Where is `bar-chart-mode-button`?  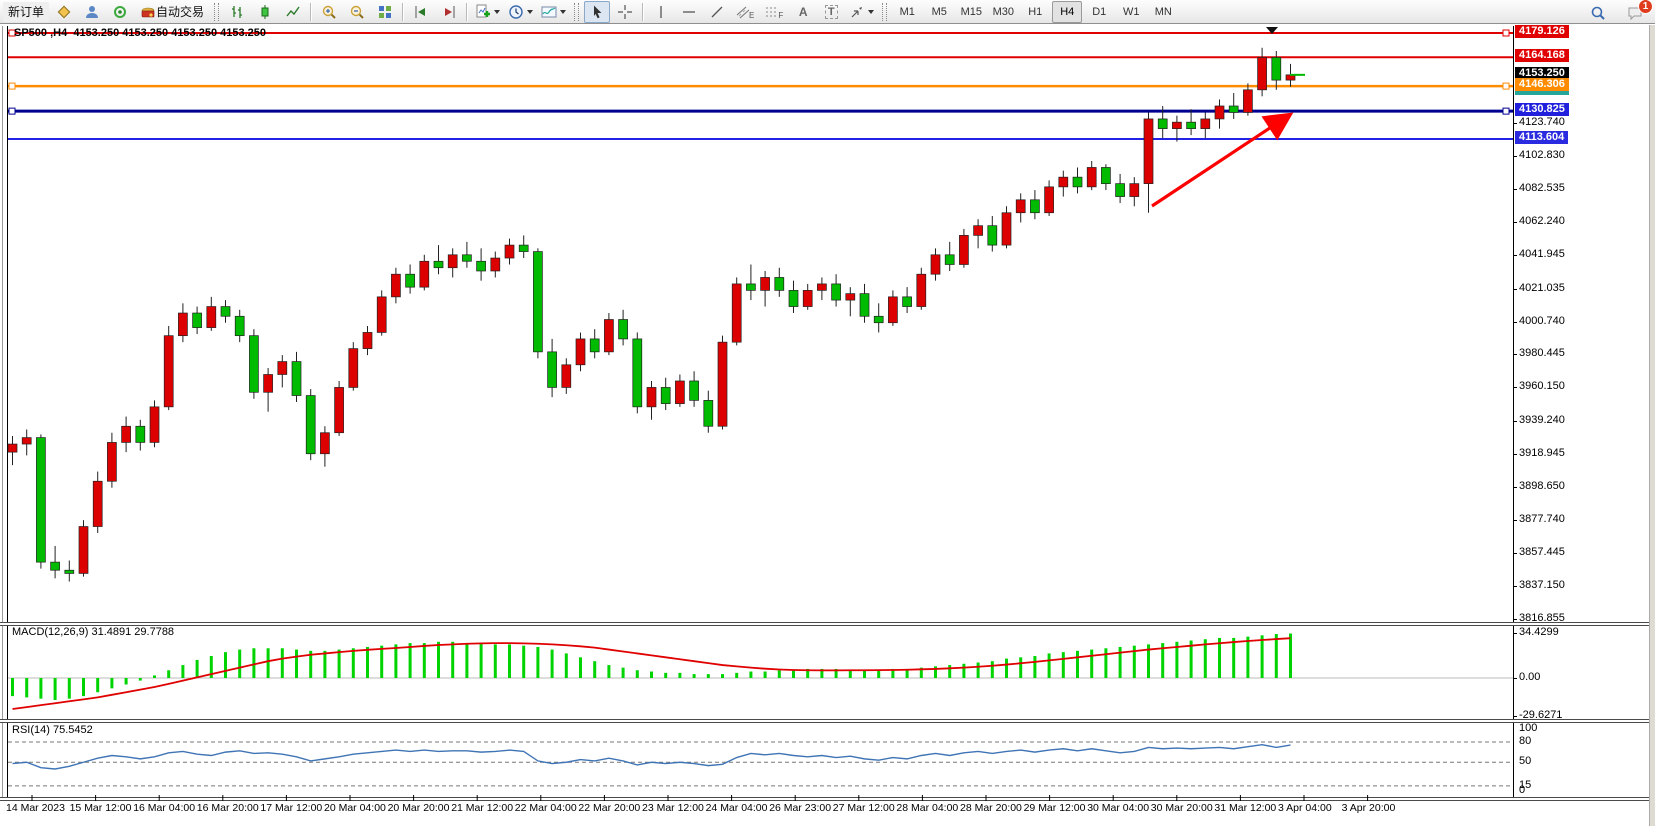
bar-chart-mode-button is located at coordinates (237, 12).